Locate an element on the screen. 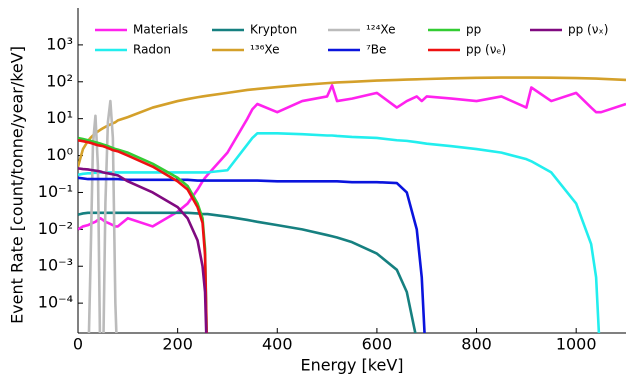 Image resolution: width=626 pixels, height=379 pixels. legend-label: ¹³⁶Xe is located at coordinates (265, 50).